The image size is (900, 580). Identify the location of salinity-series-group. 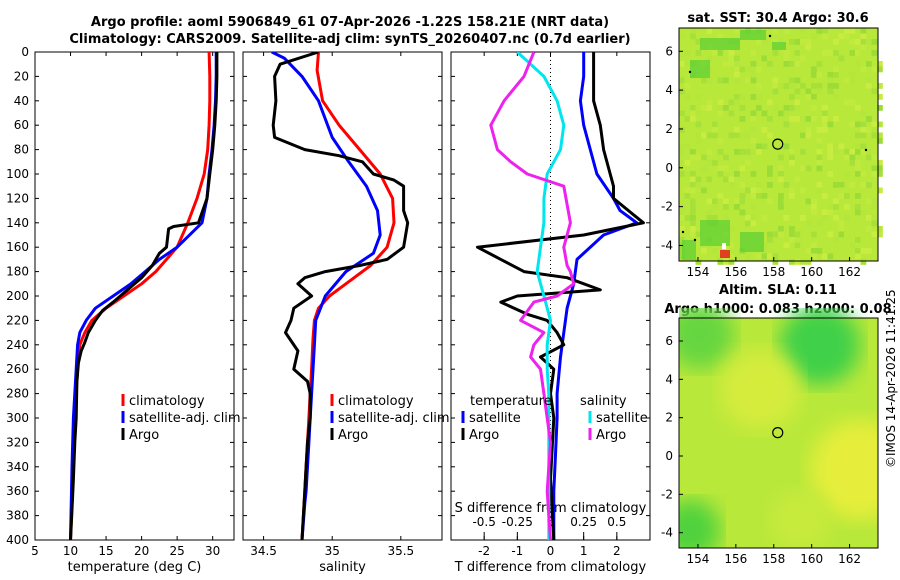
(340, 296).